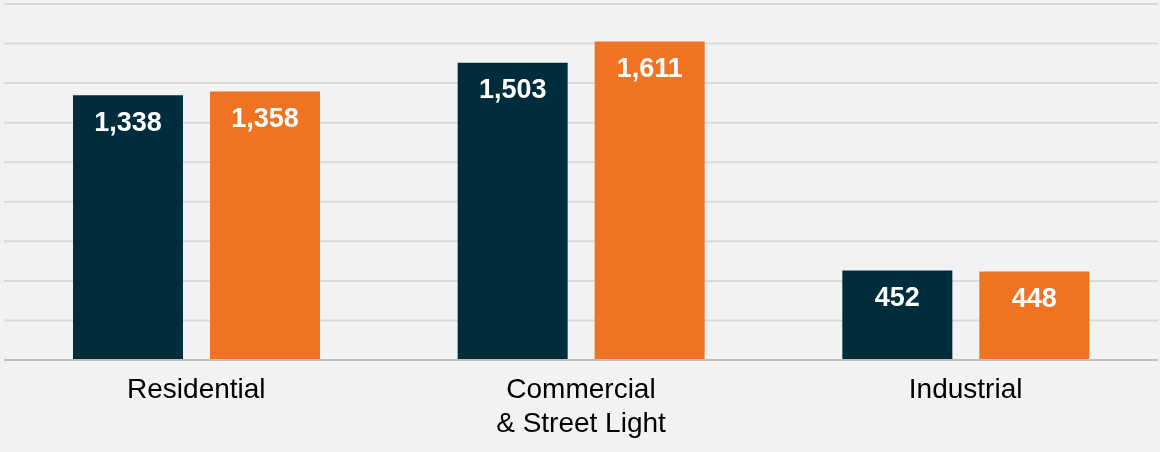 The image size is (1160, 452). Describe the element at coordinates (1034, 297) in the screenshot. I see `data-label: 448` at that location.